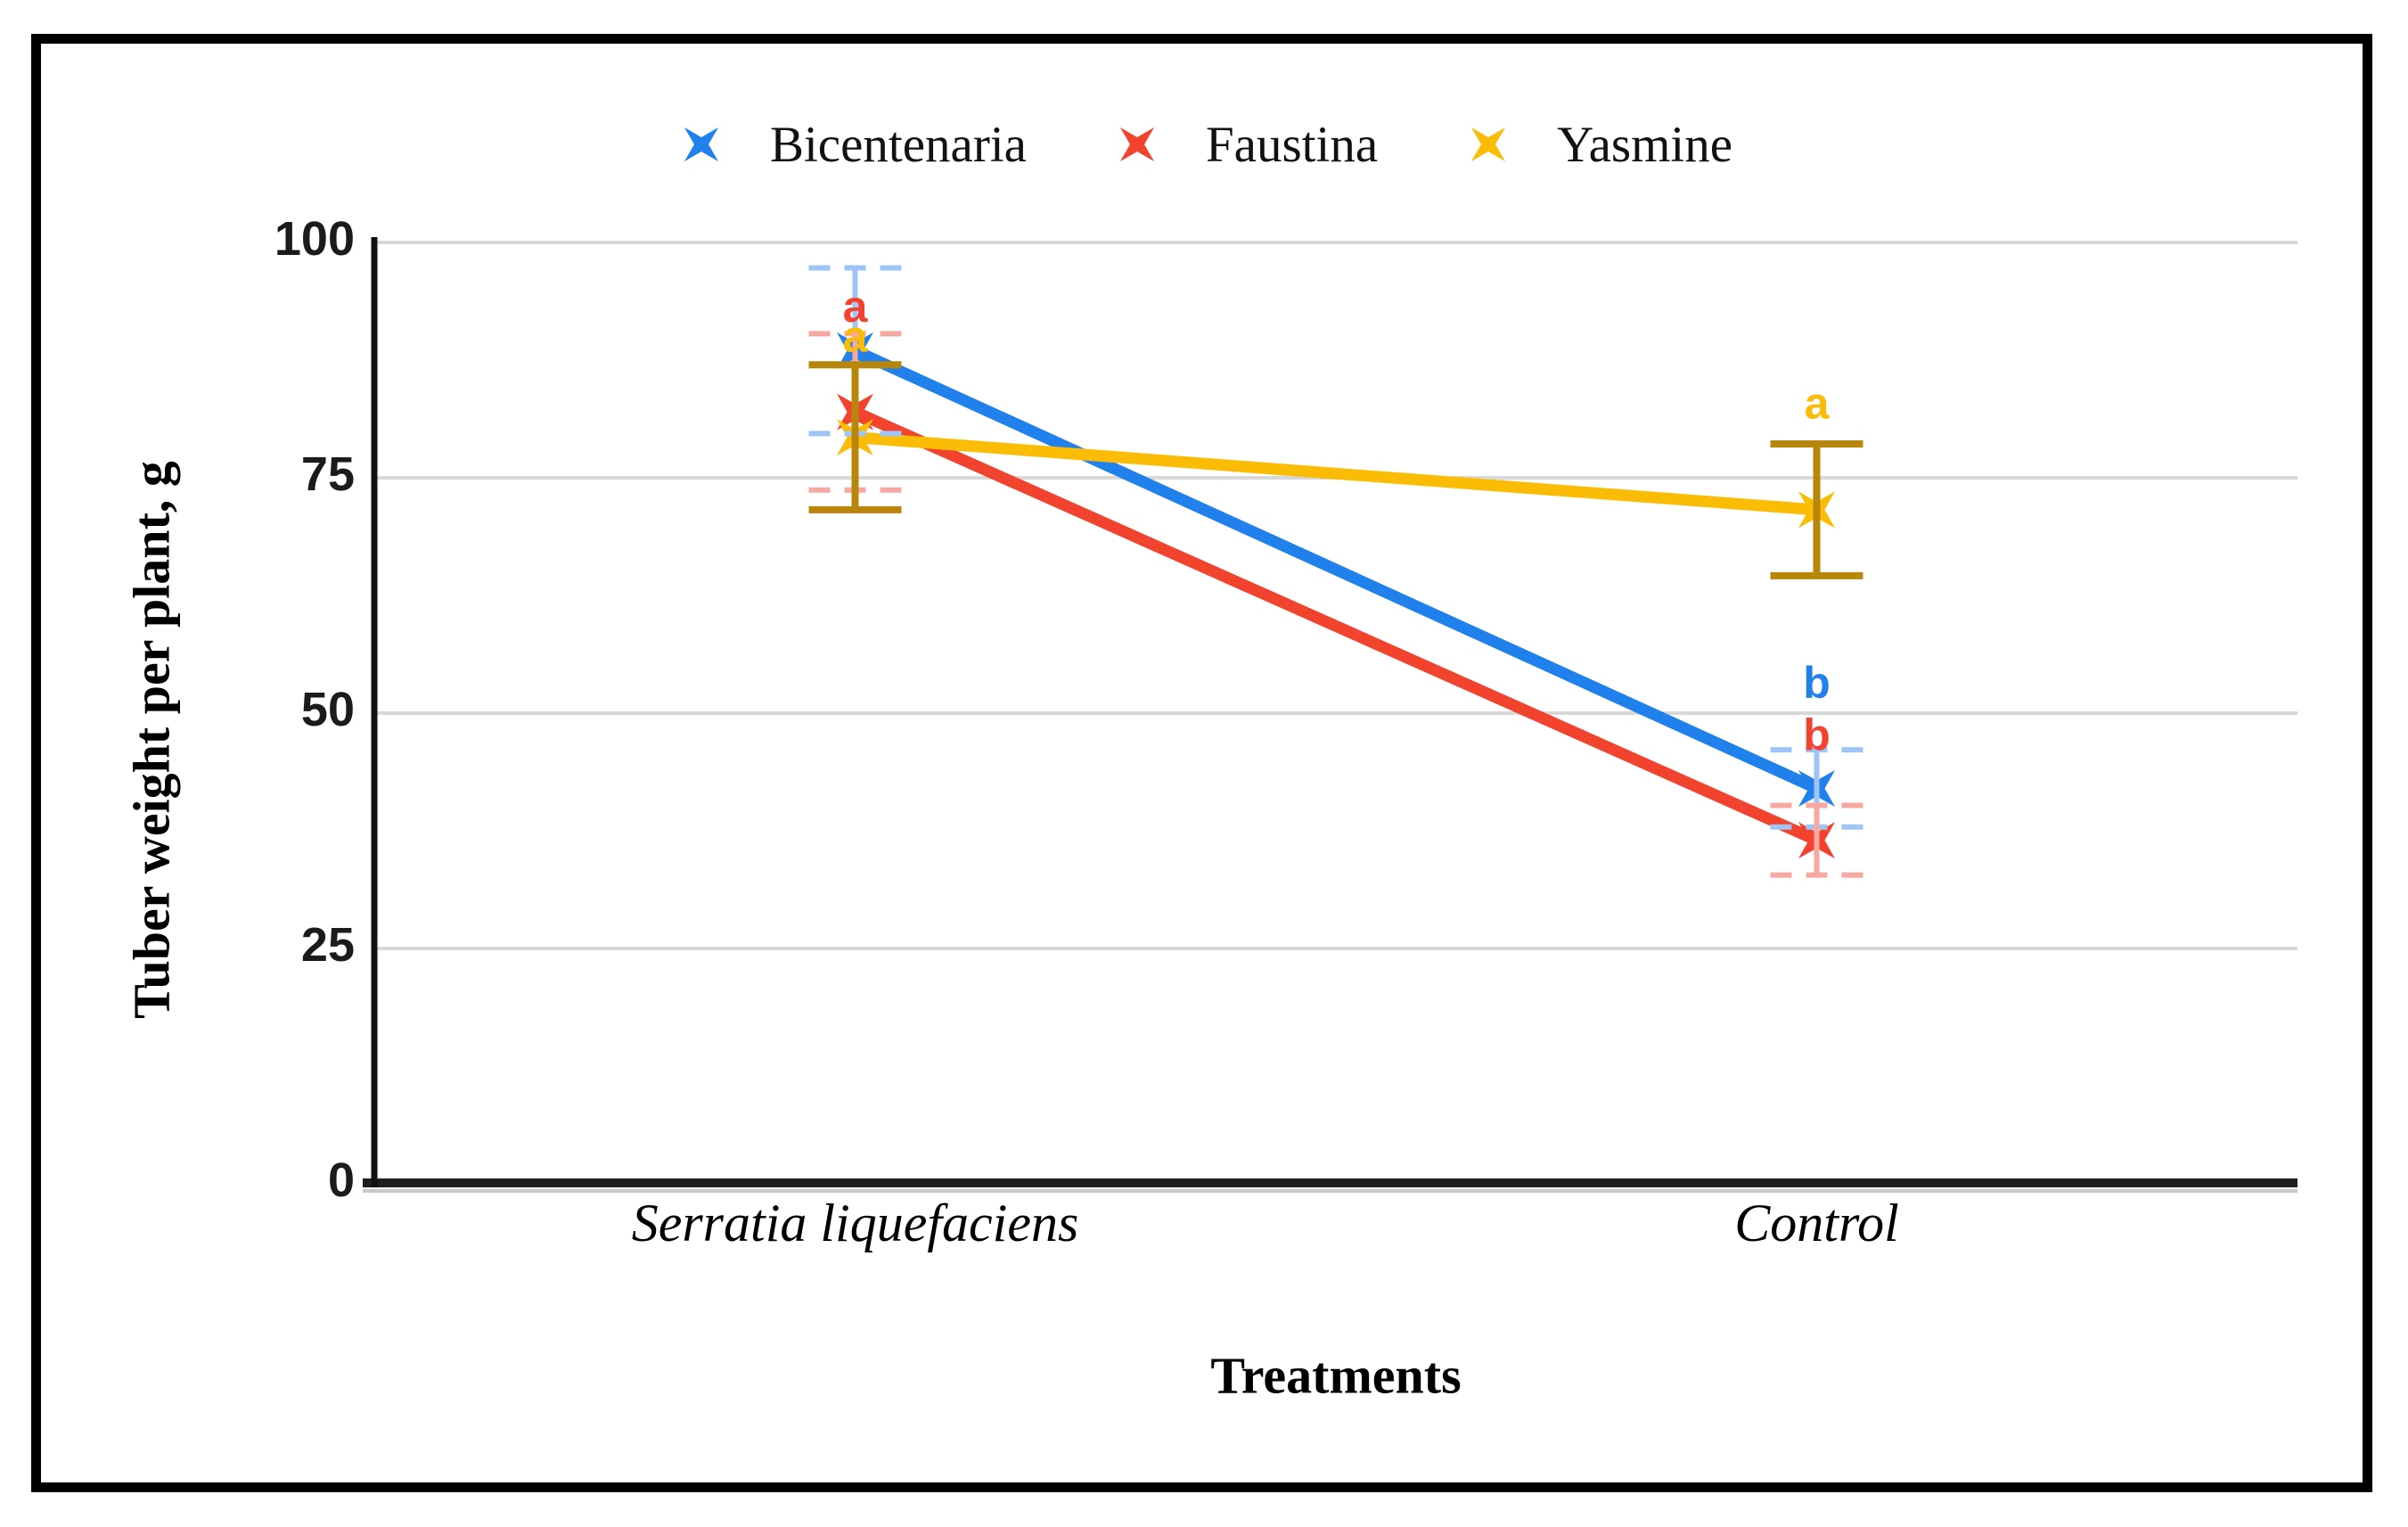 The image size is (2408, 1527). I want to click on legend-item-yasmine: Yasmine, so click(1597, 144).